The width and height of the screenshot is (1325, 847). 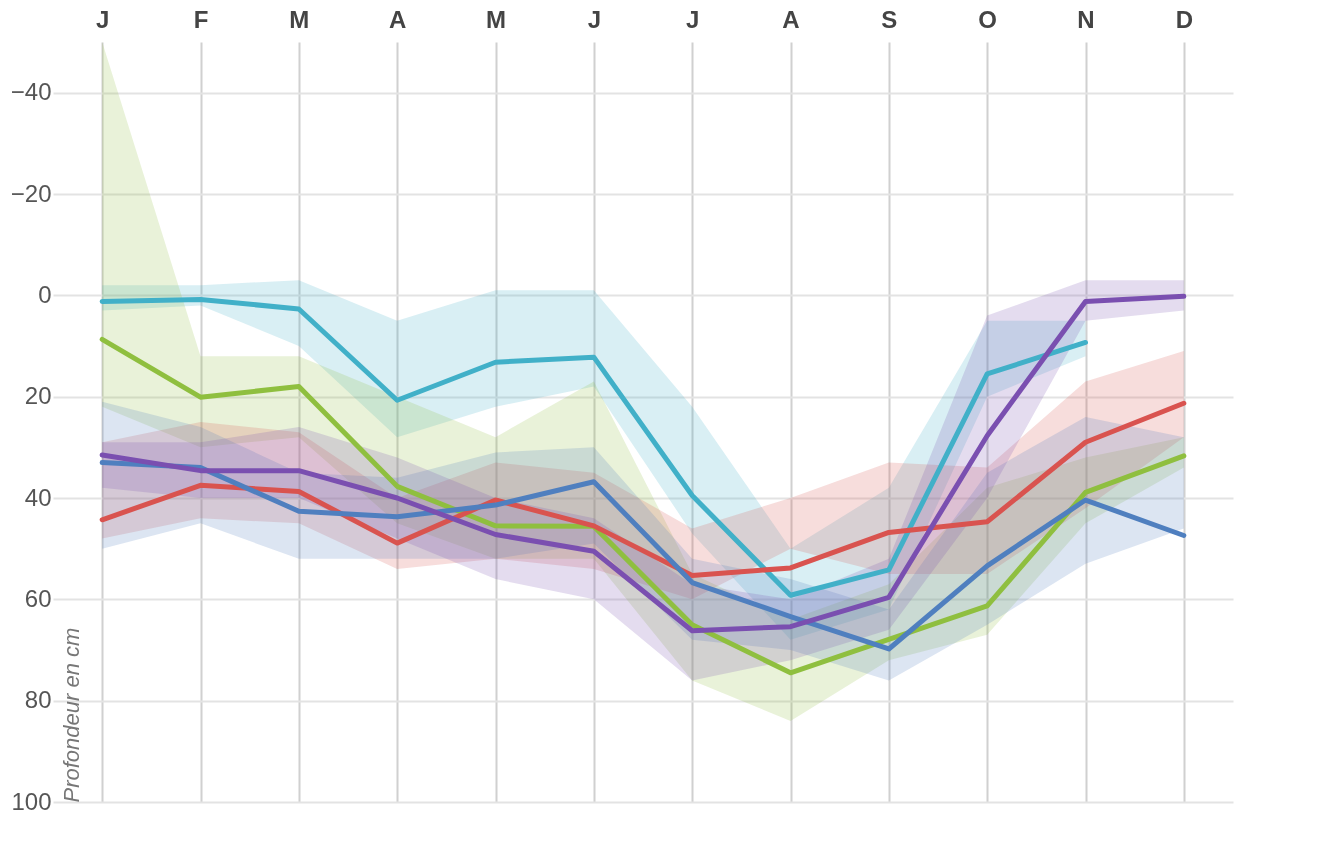 What do you see at coordinates (987, 19) in the screenshot?
I see `x-tick-label: O` at bounding box center [987, 19].